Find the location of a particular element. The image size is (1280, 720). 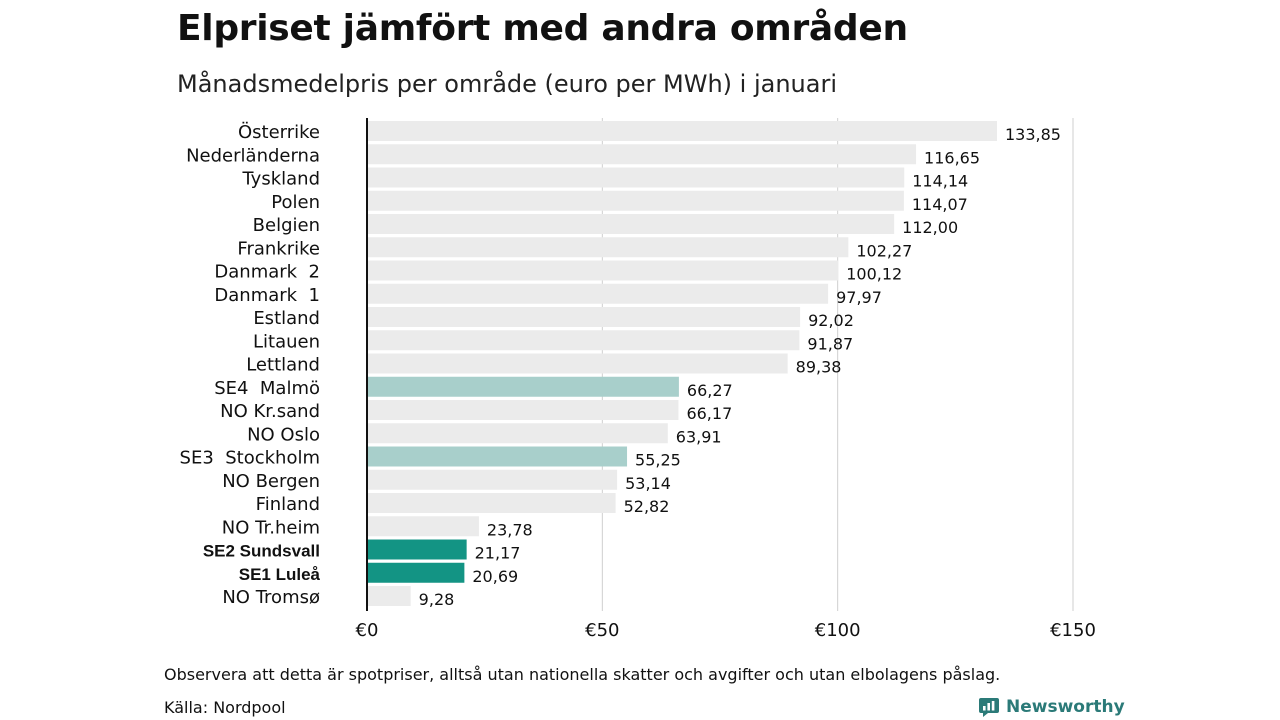

bar-no-kr-sand is located at coordinates (523, 410).